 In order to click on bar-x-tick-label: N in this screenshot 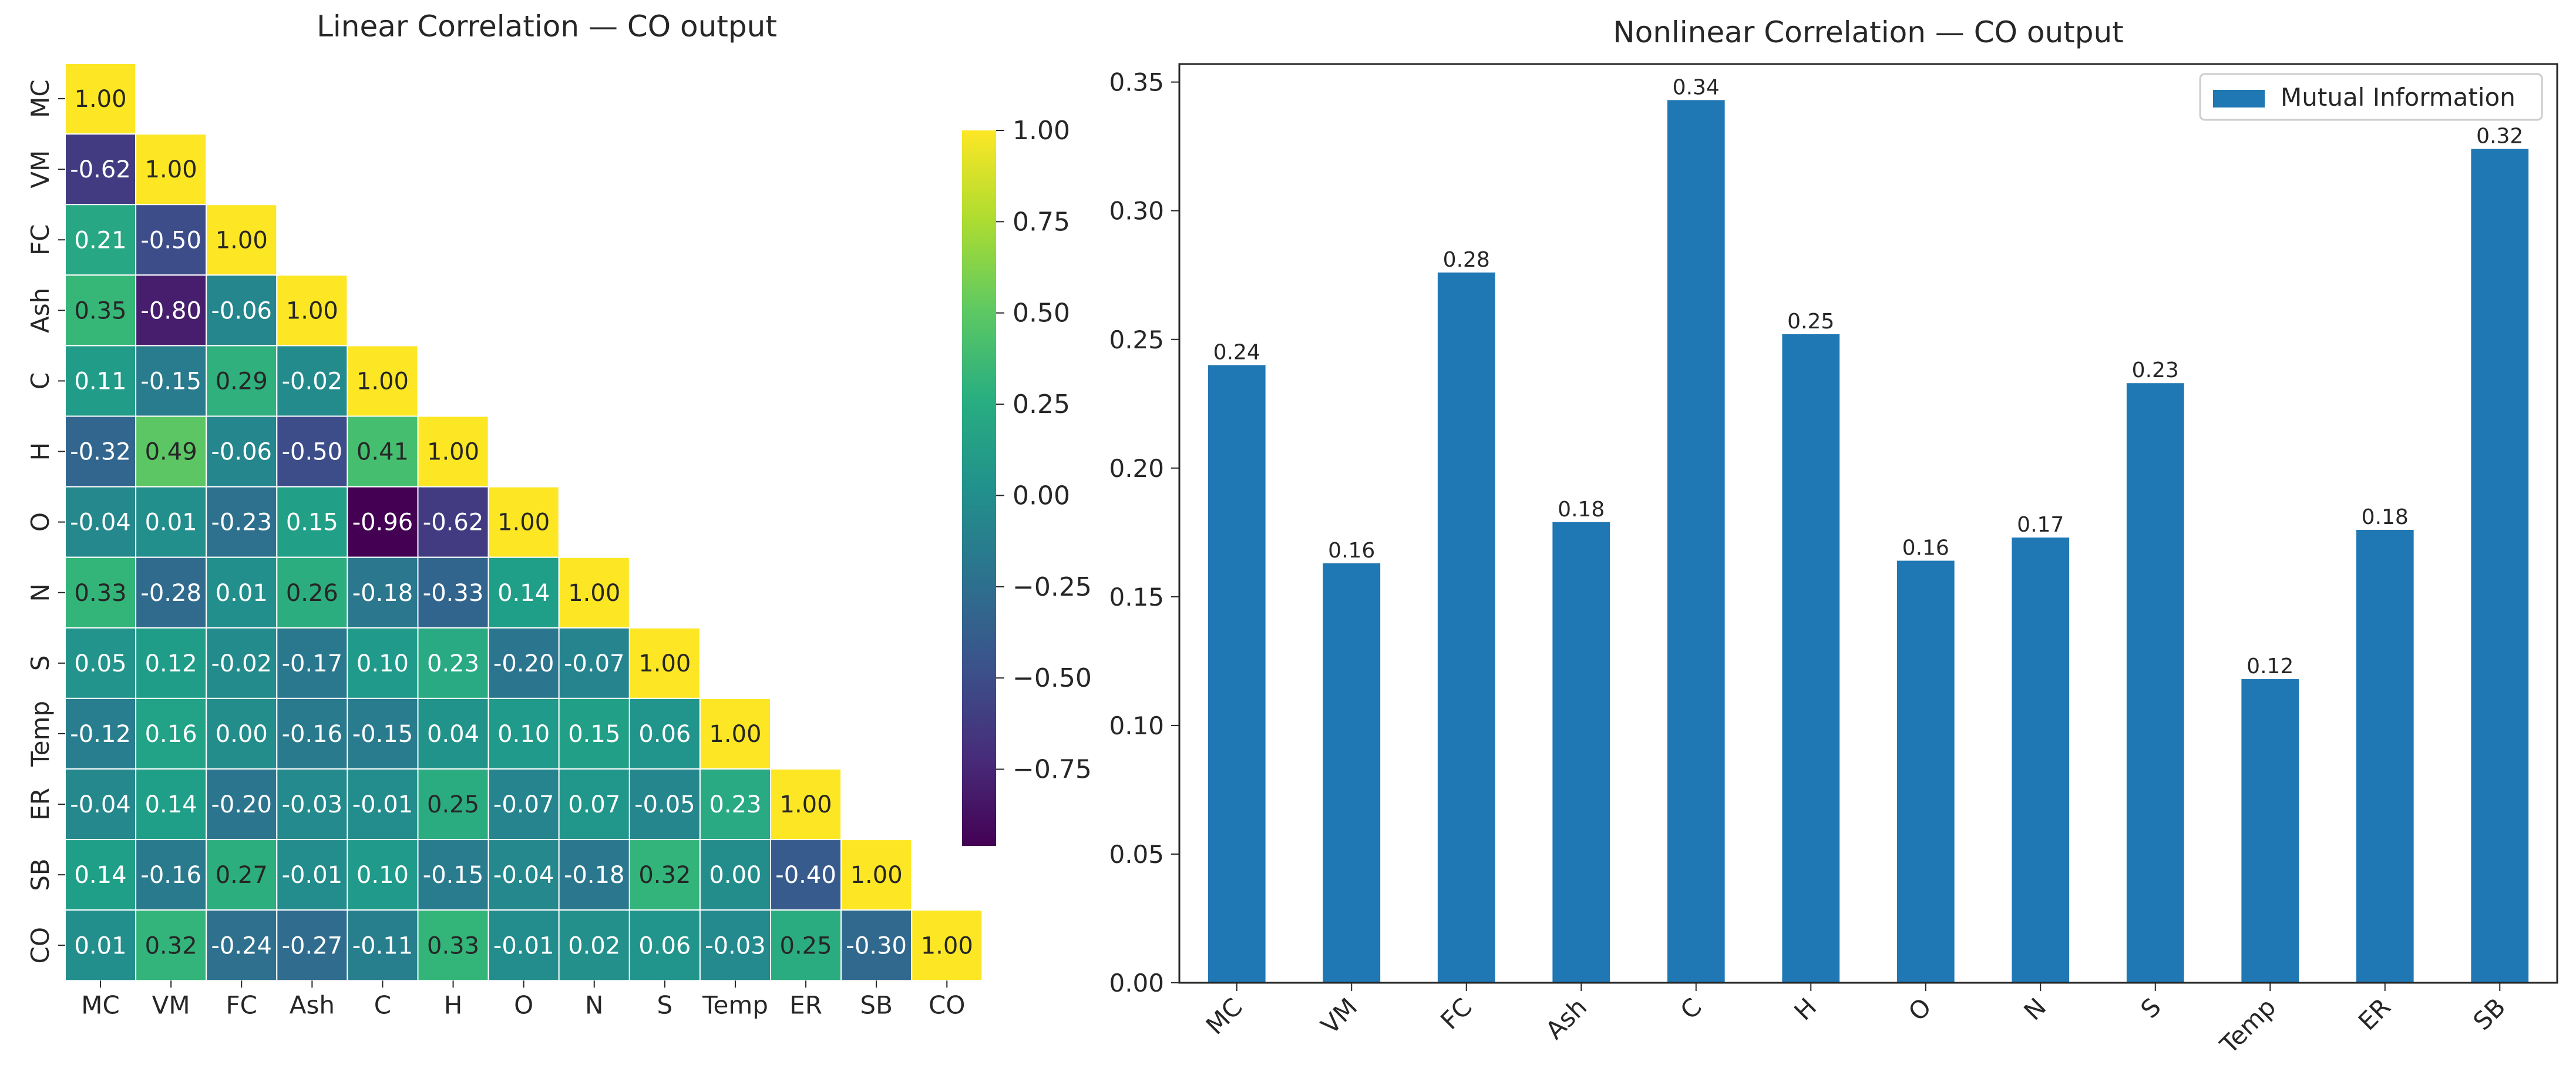, I will do `click(2035, 1009)`.